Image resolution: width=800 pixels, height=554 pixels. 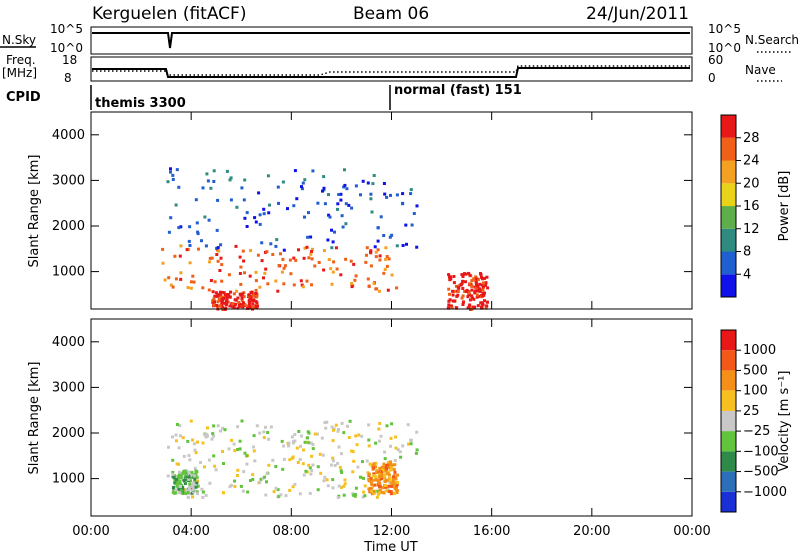 I want to click on colorbar-tick-label: 24, so click(x=751, y=161).